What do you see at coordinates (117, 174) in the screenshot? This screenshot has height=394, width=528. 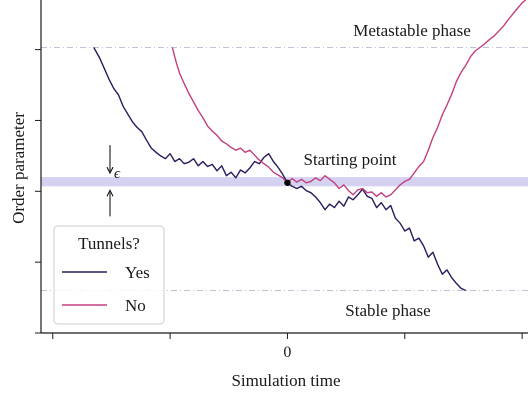 I see `epsilon-label: ϵ` at bounding box center [117, 174].